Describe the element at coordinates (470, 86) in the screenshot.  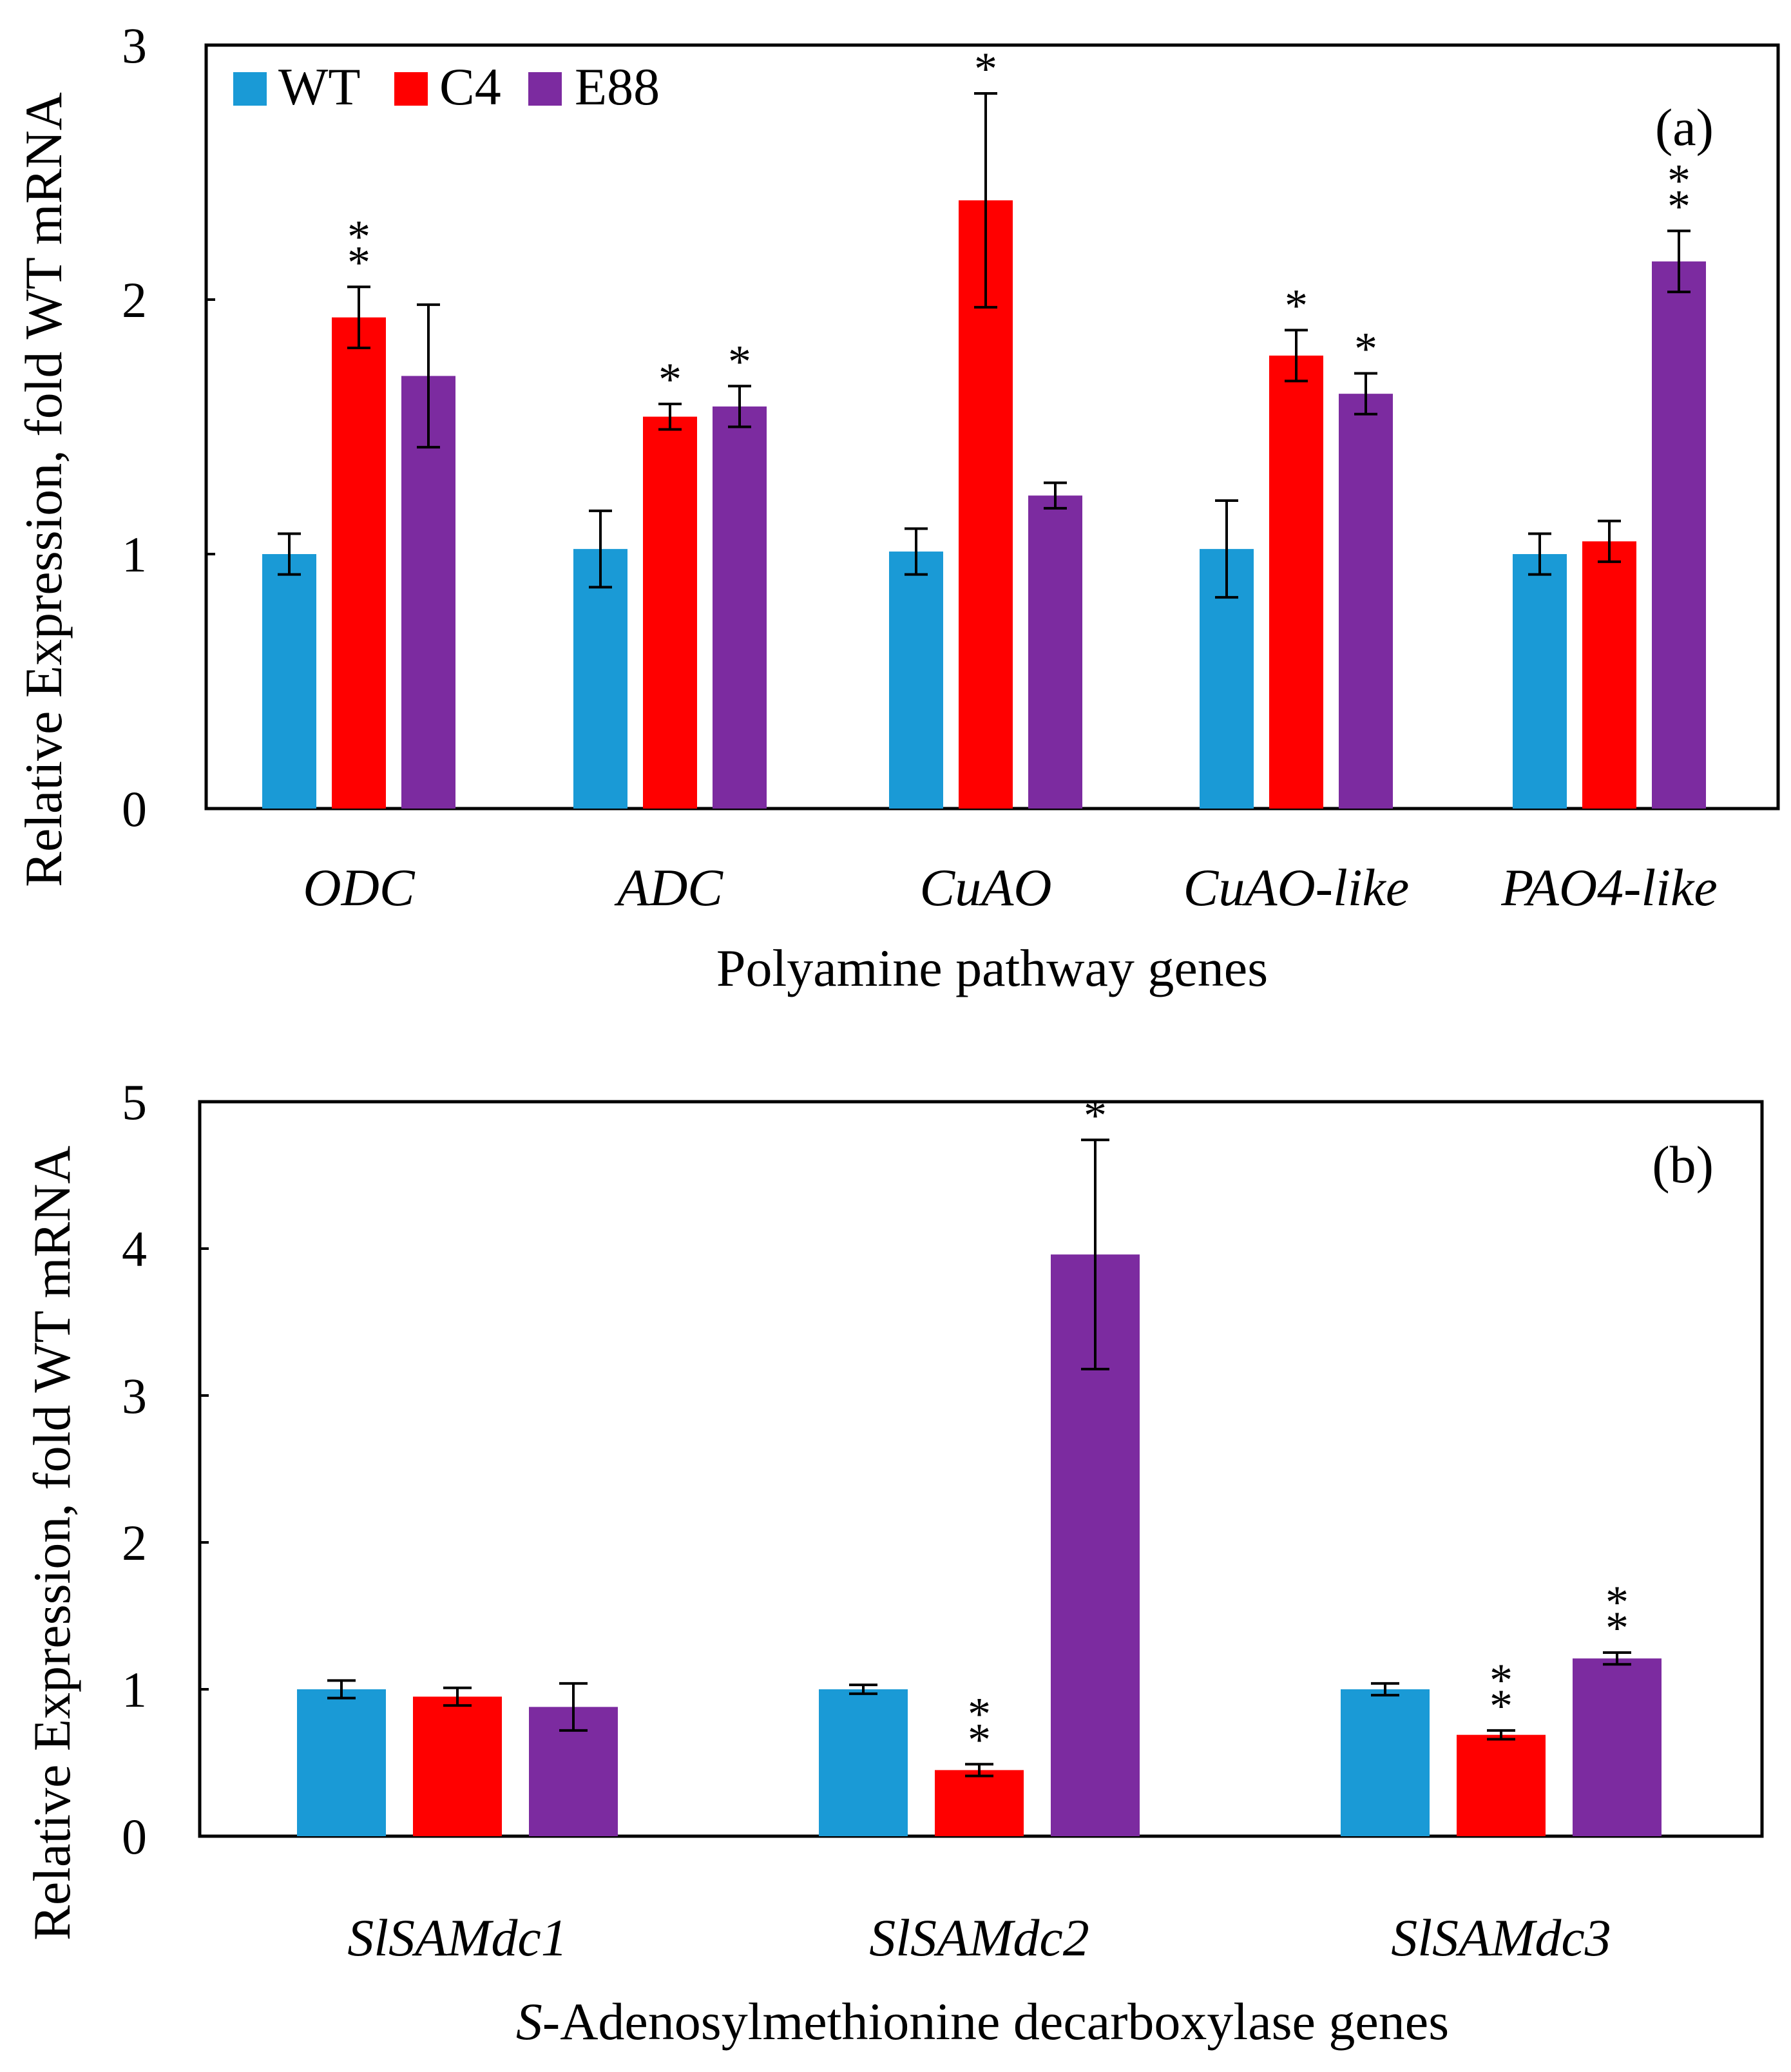
I see `legend-label-c4: C4` at that location.